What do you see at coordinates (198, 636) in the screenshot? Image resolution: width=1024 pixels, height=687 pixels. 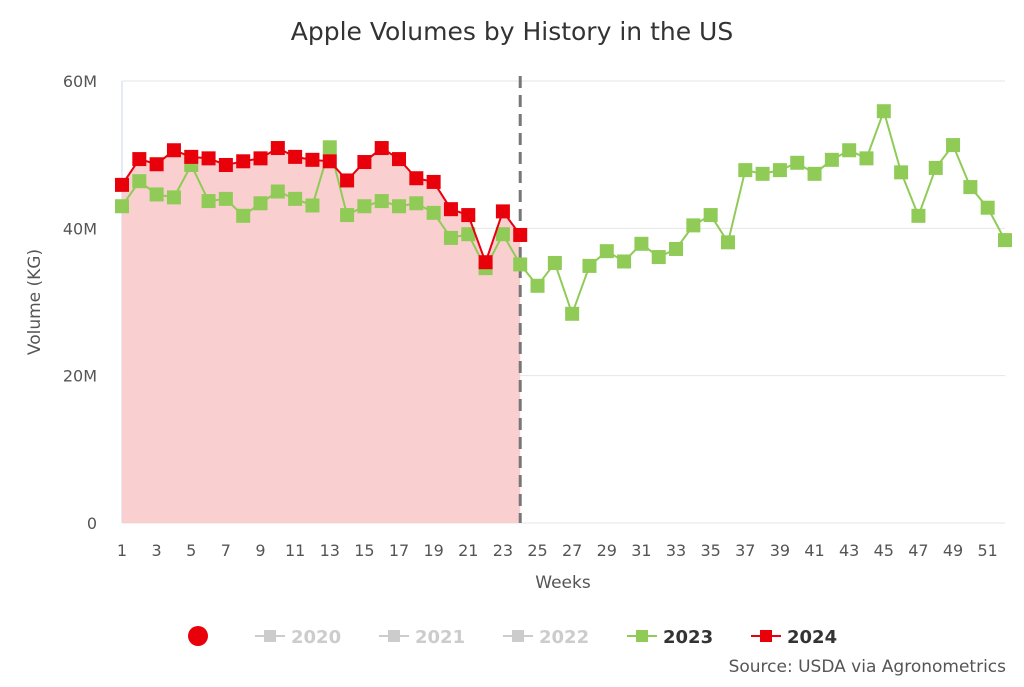 I see `legend-reset-dot` at bounding box center [198, 636].